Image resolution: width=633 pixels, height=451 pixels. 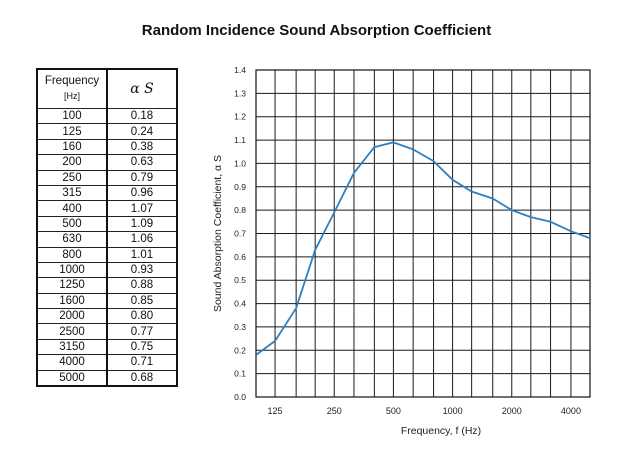 I want to click on x-tick-label: 4000, so click(x=571, y=411).